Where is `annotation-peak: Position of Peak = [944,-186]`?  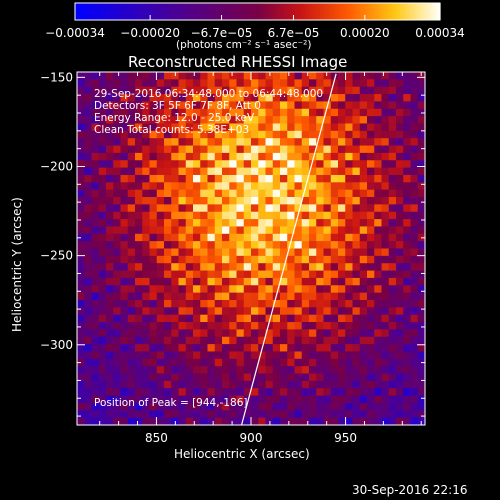
annotation-peak: Position of Peak = [944,-186] is located at coordinates (171, 403).